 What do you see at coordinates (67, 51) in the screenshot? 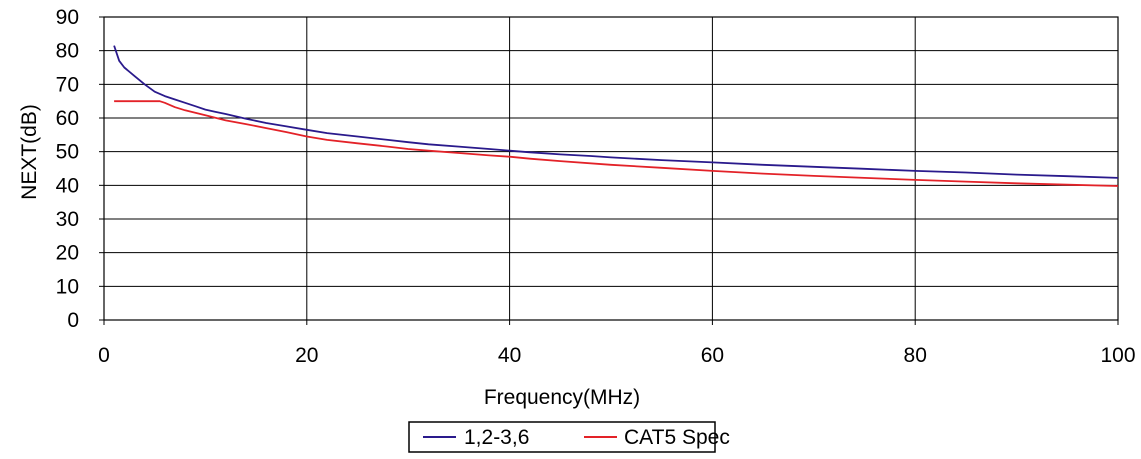
I see `y-tick-label-80: 80` at bounding box center [67, 51].